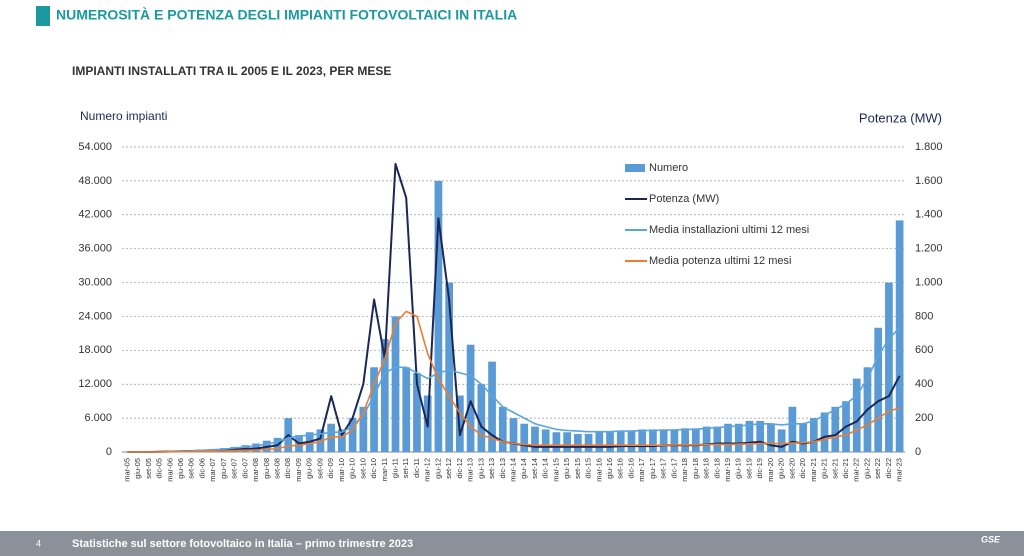 The height and width of the screenshot is (556, 1024). What do you see at coordinates (244, 468) in the screenshot?
I see `x-tick-label: dic-07` at bounding box center [244, 468].